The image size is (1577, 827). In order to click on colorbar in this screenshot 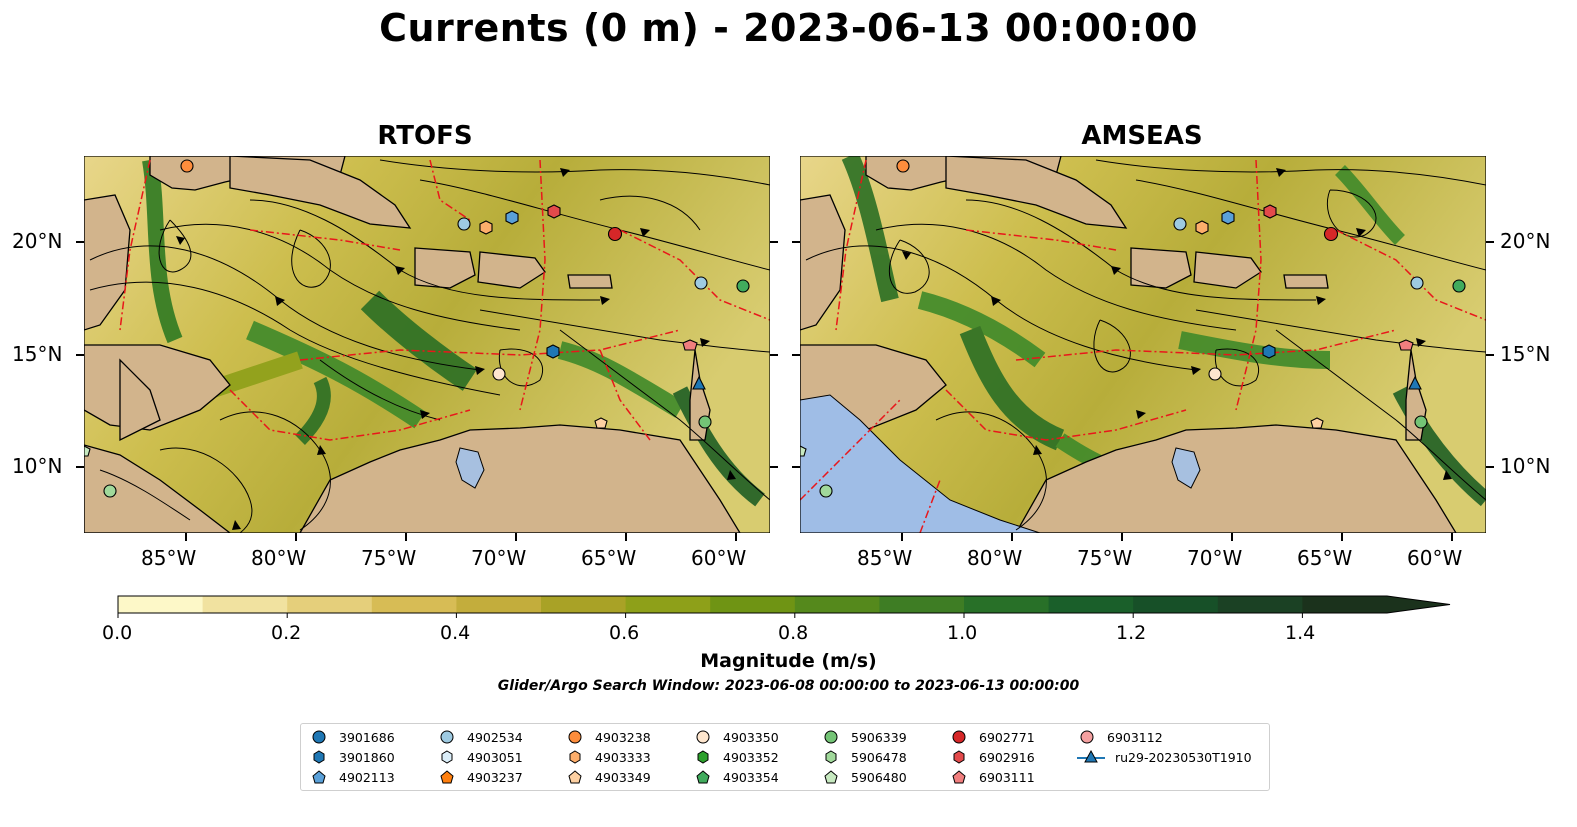, I will do `click(784, 606)`.